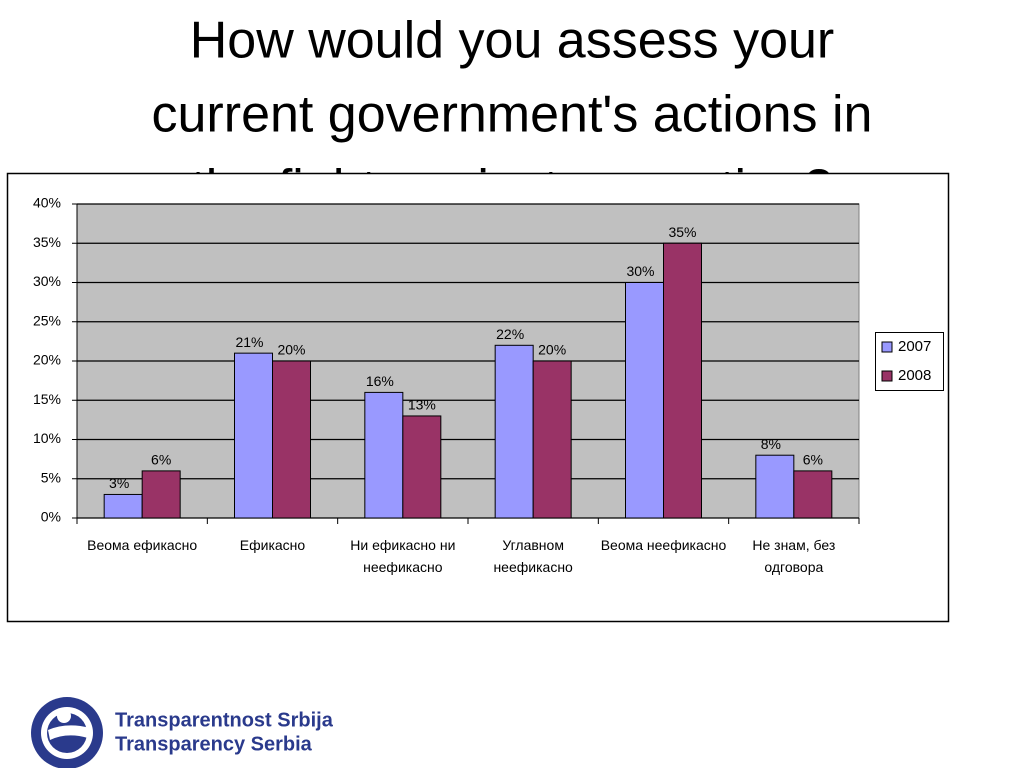  Describe the element at coordinates (512, 41) in the screenshot. I see `slide-title: How would you assess your` at that location.